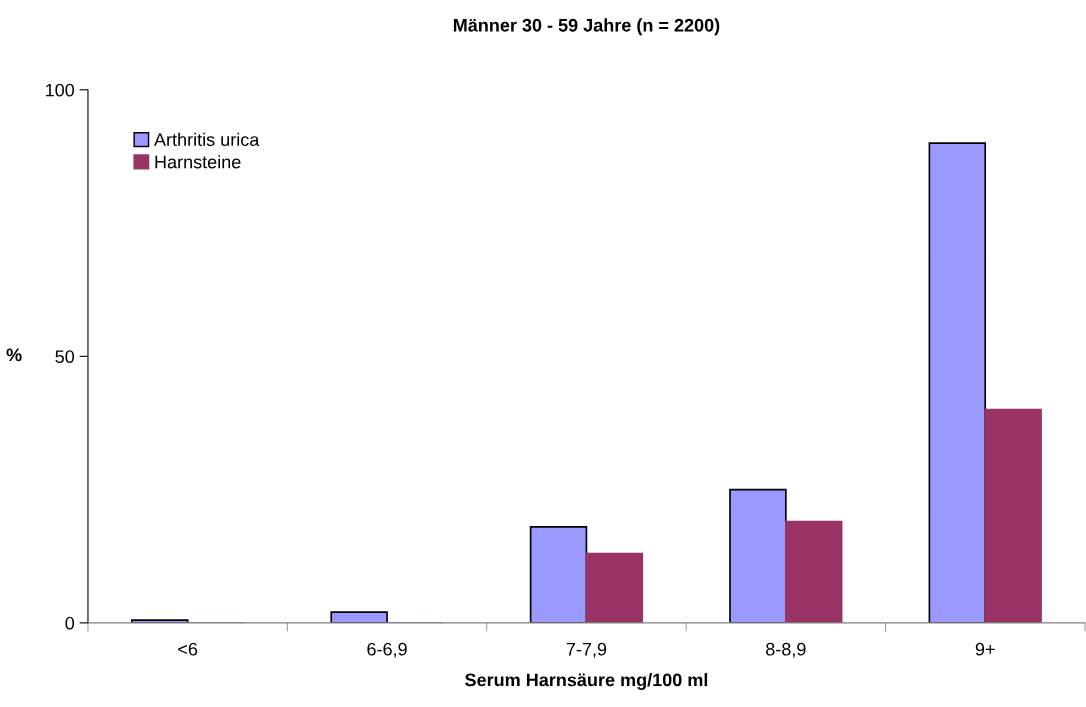 The width and height of the screenshot is (1086, 707). What do you see at coordinates (586, 650) in the screenshot?
I see `x-tick-label: 7-7,9` at bounding box center [586, 650].